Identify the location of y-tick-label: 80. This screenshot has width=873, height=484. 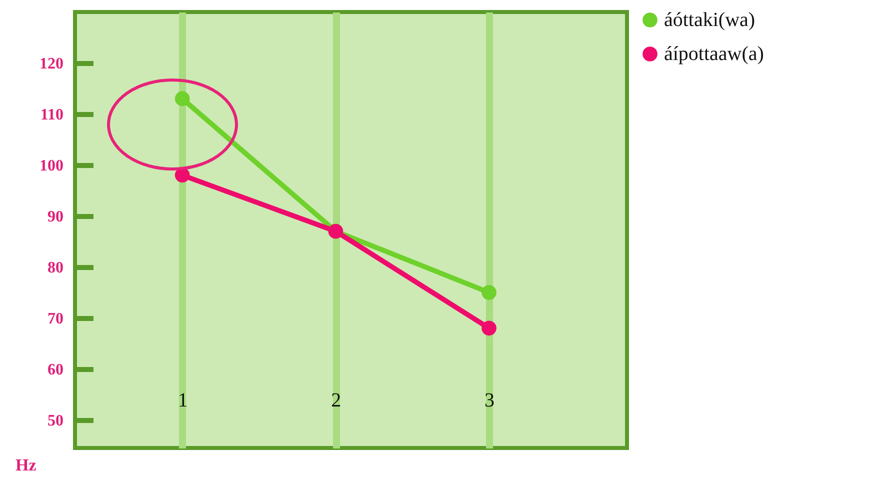
(56, 267).